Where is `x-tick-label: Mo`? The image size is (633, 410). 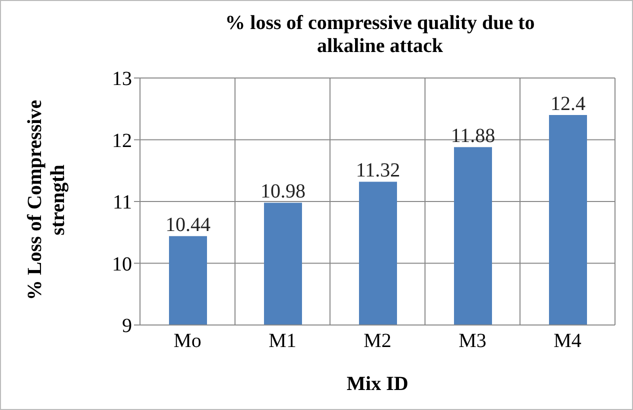 x-tick-label: Mo is located at coordinates (188, 341).